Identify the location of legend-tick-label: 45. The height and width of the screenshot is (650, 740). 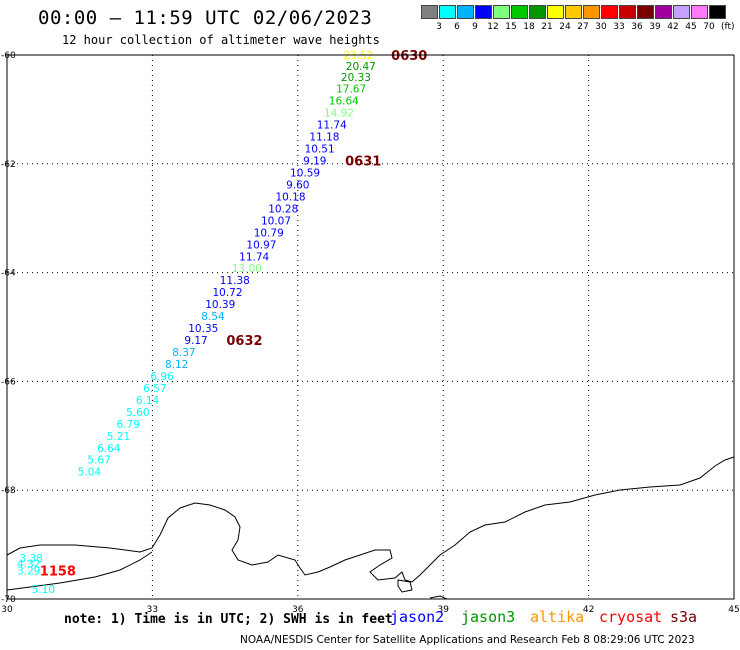
(691, 27).